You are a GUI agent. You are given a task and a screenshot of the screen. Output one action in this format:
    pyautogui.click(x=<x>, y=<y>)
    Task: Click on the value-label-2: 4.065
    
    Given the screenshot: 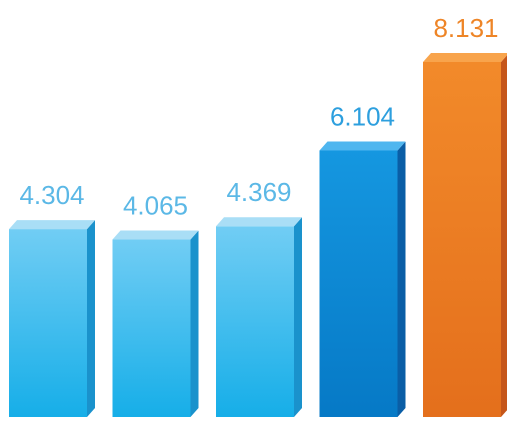 What is the action you would take?
    pyautogui.click(x=155, y=206)
    